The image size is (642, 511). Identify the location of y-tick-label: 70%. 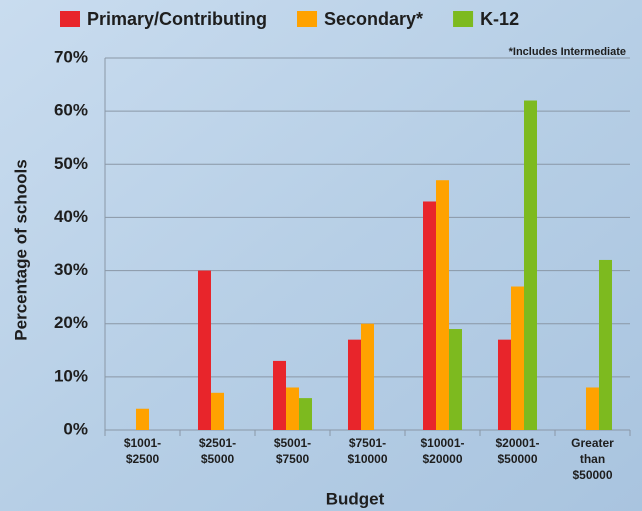
(71, 56).